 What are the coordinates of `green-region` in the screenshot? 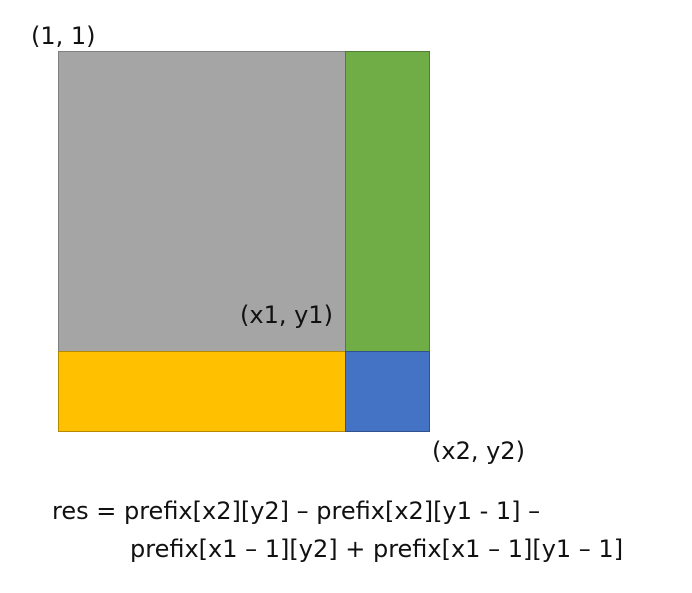 It's located at (387, 201).